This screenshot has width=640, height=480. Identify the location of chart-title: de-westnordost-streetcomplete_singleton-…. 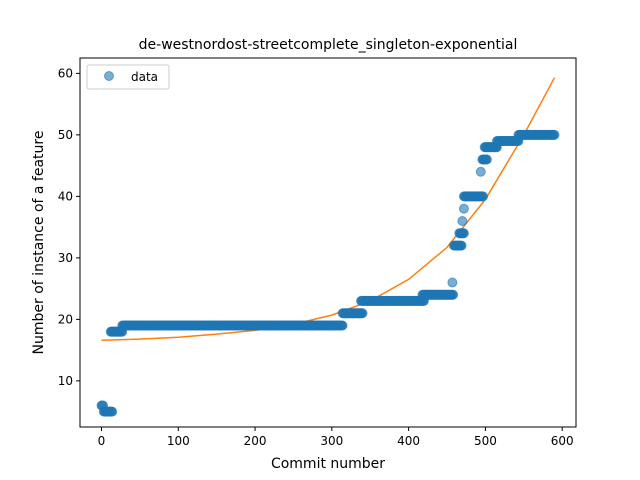
(328, 45).